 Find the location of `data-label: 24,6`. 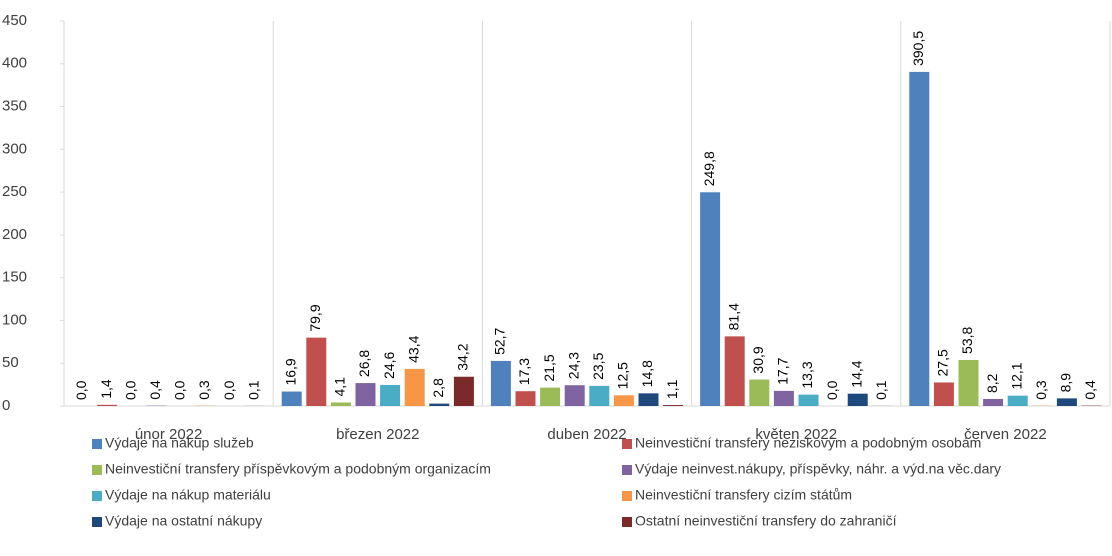

data-label: 24,6 is located at coordinates (389, 364).